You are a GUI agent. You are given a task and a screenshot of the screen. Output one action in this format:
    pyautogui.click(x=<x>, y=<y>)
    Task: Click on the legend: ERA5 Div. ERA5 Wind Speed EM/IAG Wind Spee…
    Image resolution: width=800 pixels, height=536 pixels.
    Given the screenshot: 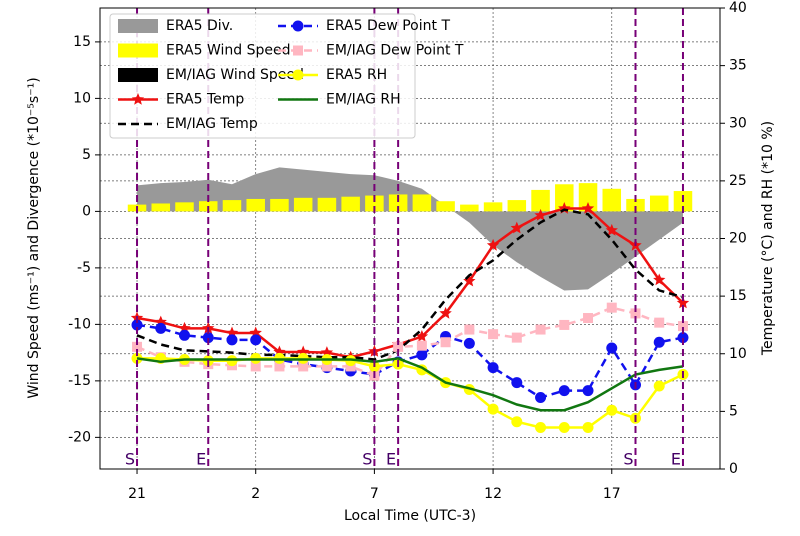 What is the action you would take?
    pyautogui.click(x=286, y=76)
    